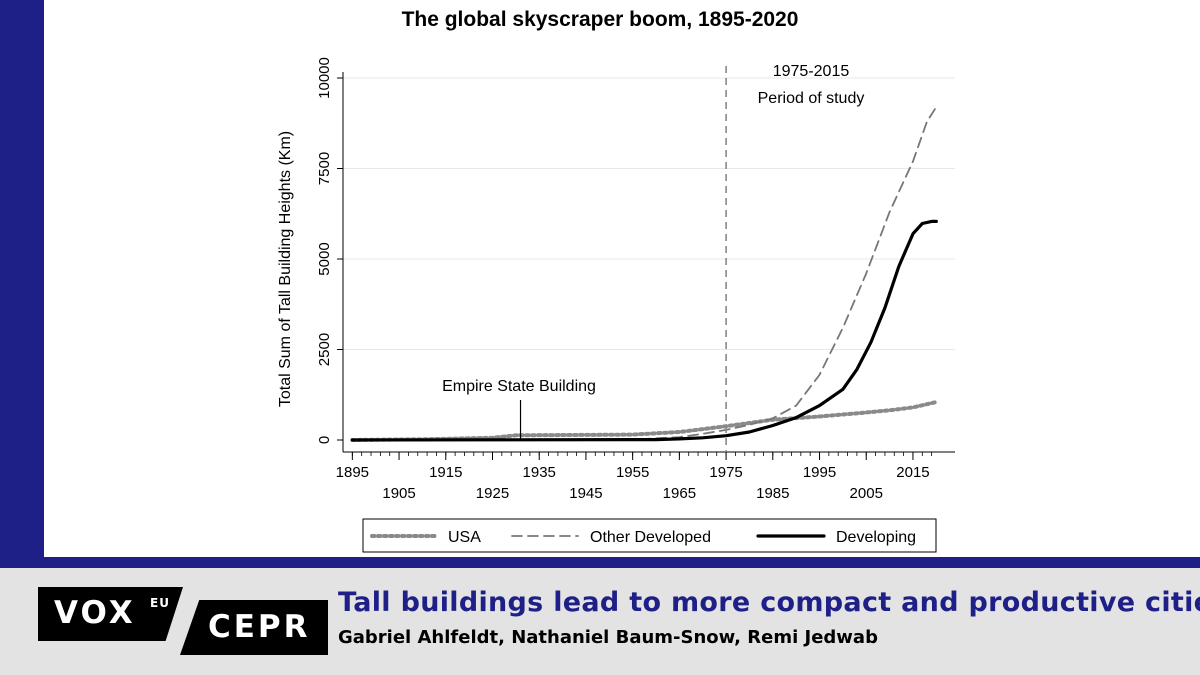  What do you see at coordinates (539, 472) in the screenshot?
I see `x-tick-label: 1935` at bounding box center [539, 472].